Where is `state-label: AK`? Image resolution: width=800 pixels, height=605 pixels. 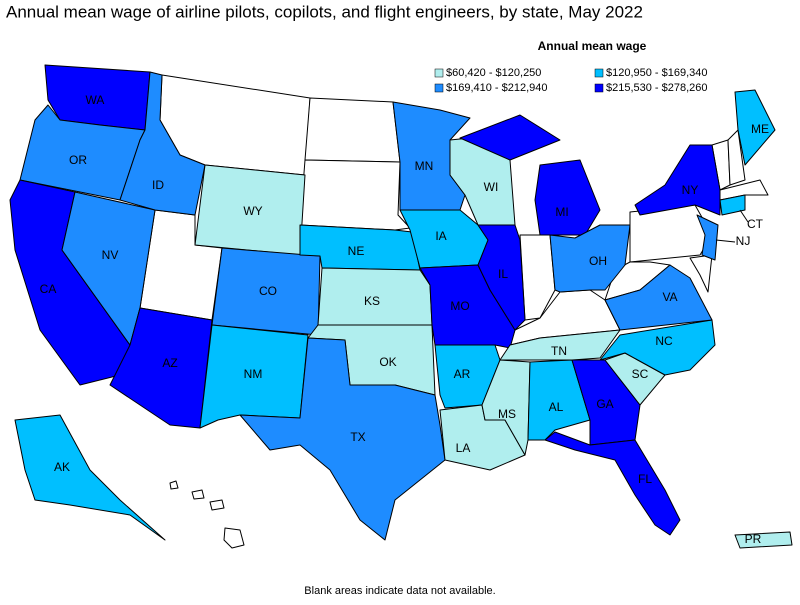
state-label: AK is located at coordinates (62, 467).